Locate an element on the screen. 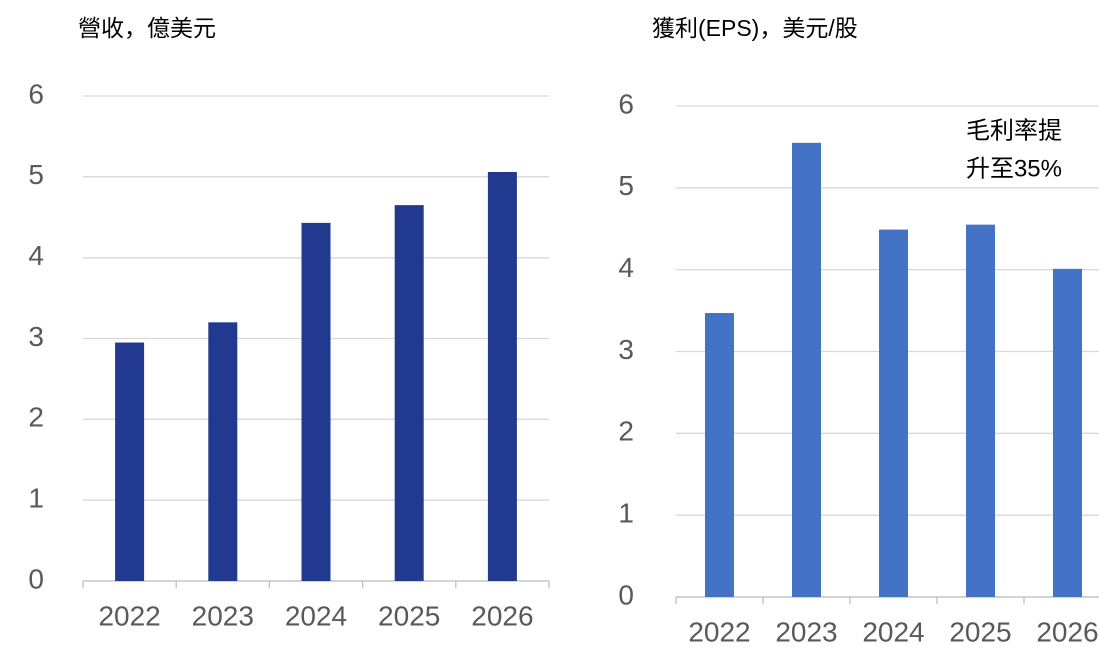  annotation: 毛利率提 is located at coordinates (1014, 130).